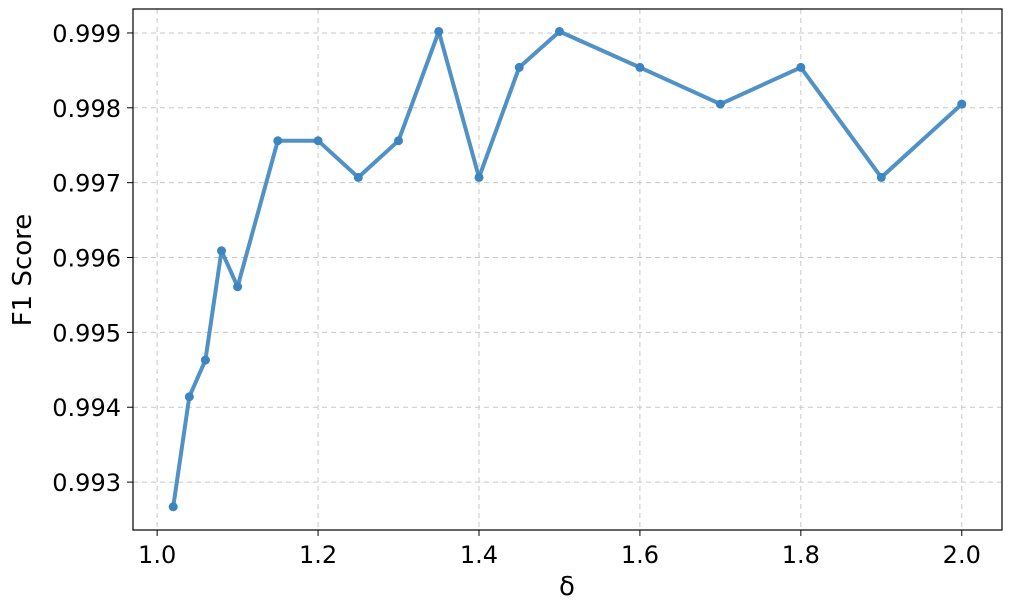  What do you see at coordinates (86, 184) in the screenshot?
I see `y-tick-label: 0.997` at bounding box center [86, 184].